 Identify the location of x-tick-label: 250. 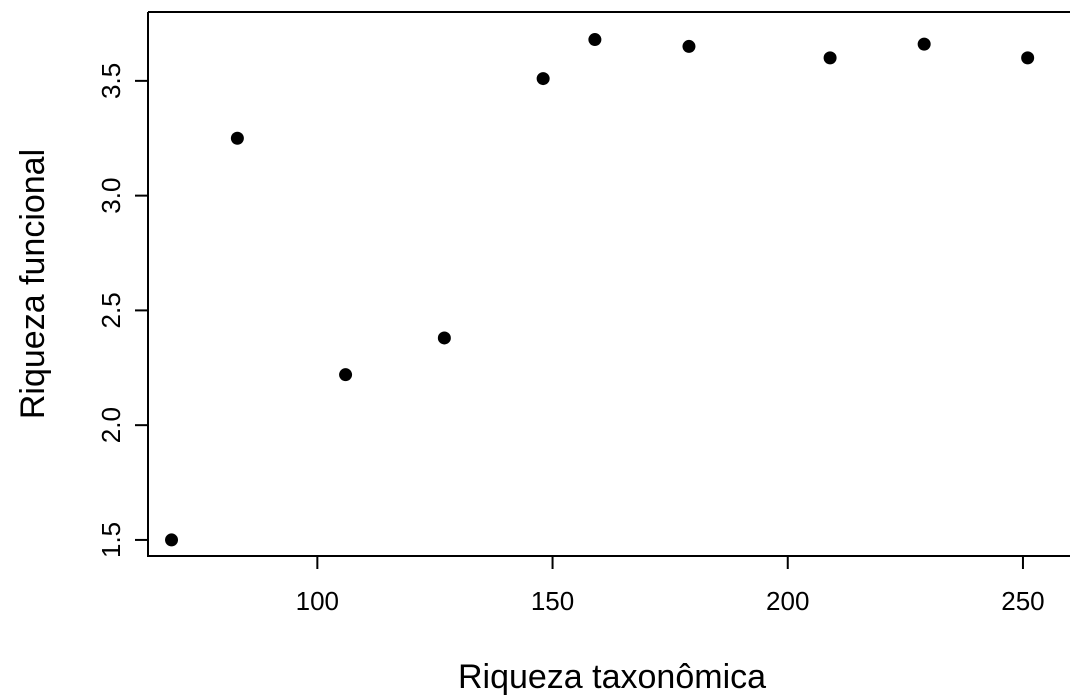
(1022, 601).